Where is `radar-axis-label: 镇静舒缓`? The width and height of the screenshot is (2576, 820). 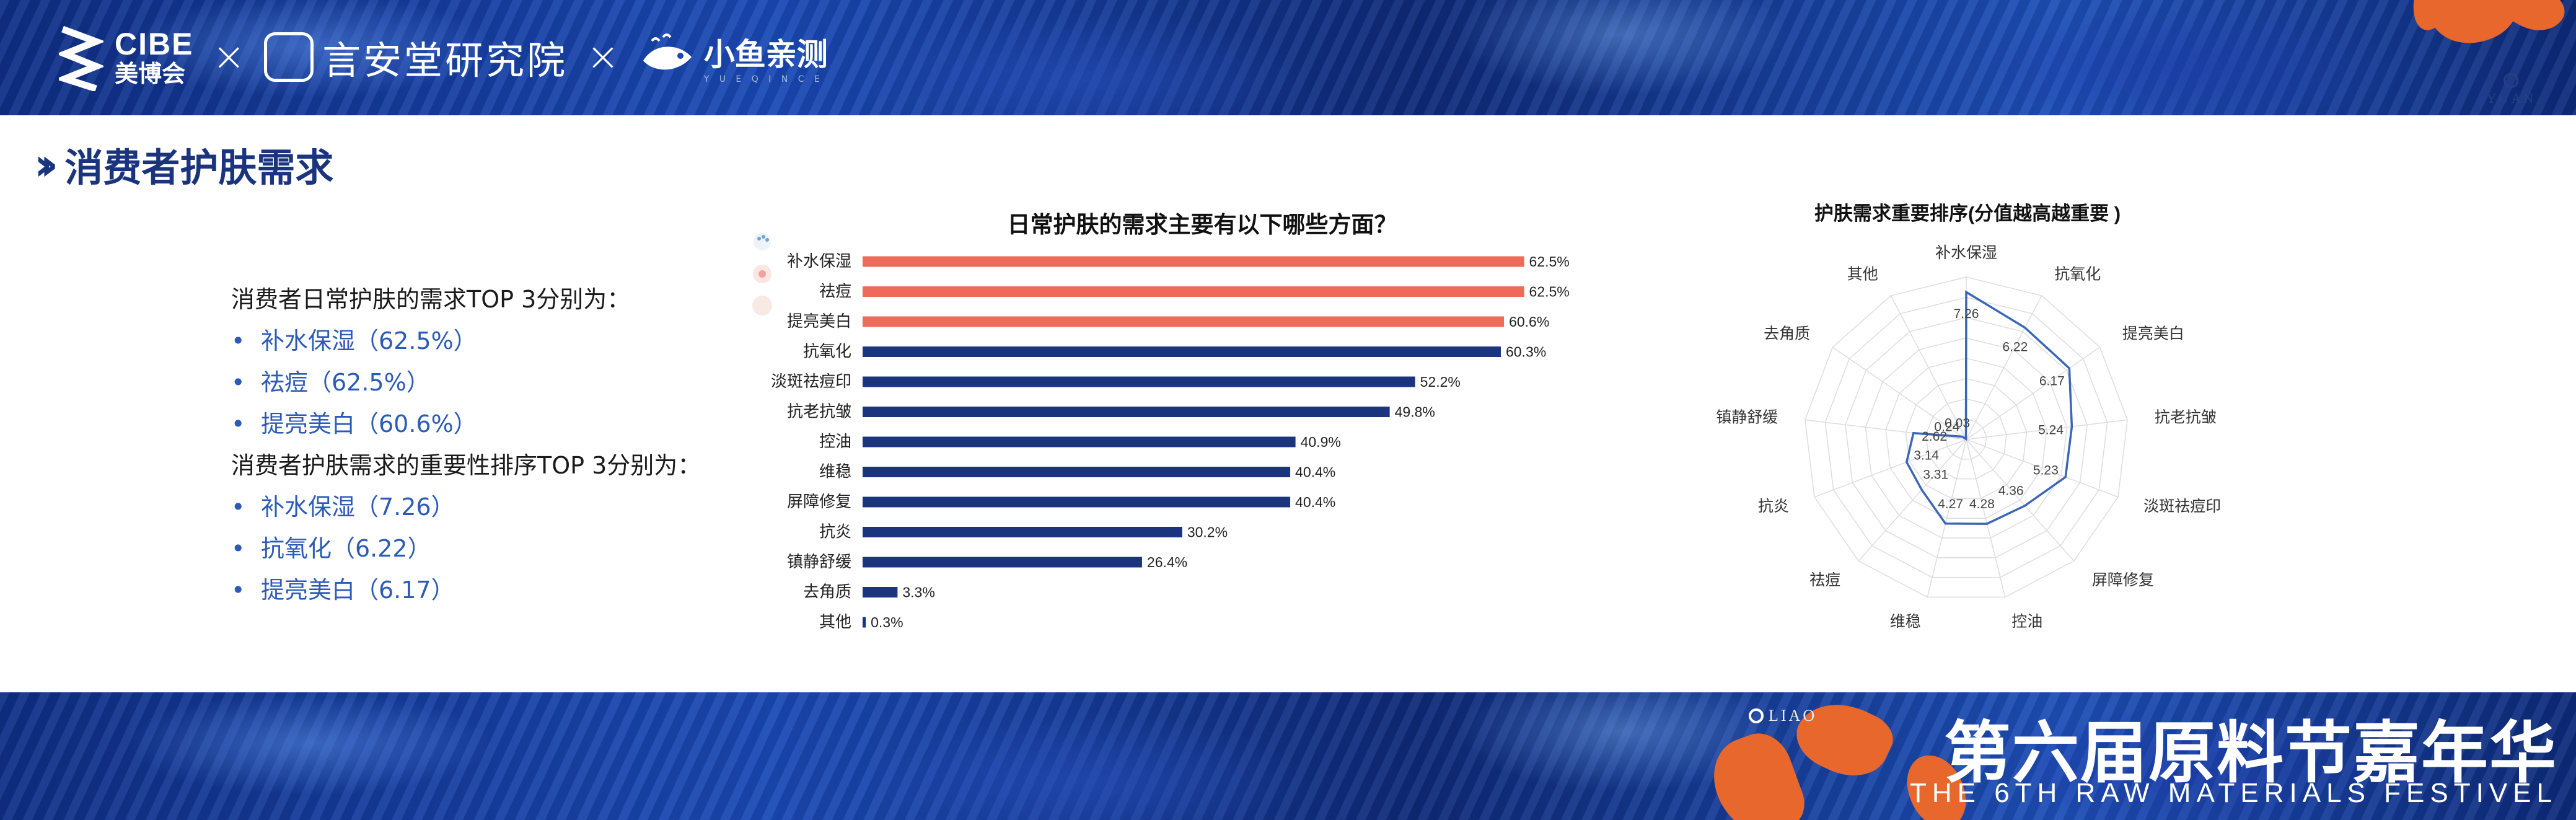
radar-axis-label: 镇静舒缓 is located at coordinates (1747, 417).